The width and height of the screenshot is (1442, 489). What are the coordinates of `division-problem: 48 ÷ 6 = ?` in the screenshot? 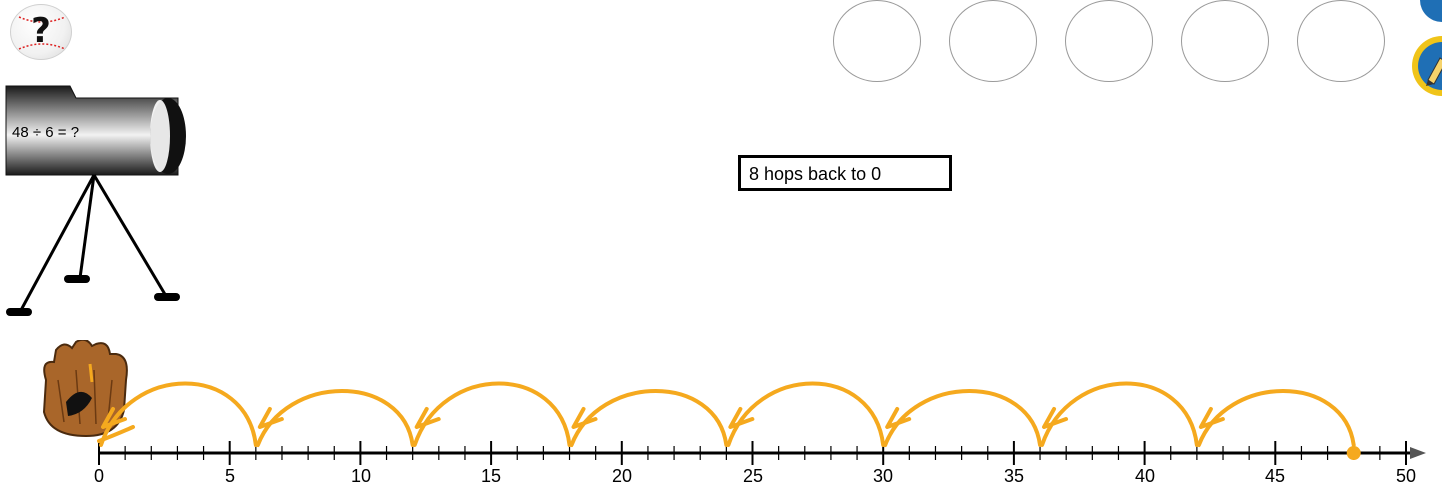 It's located at (46, 132).